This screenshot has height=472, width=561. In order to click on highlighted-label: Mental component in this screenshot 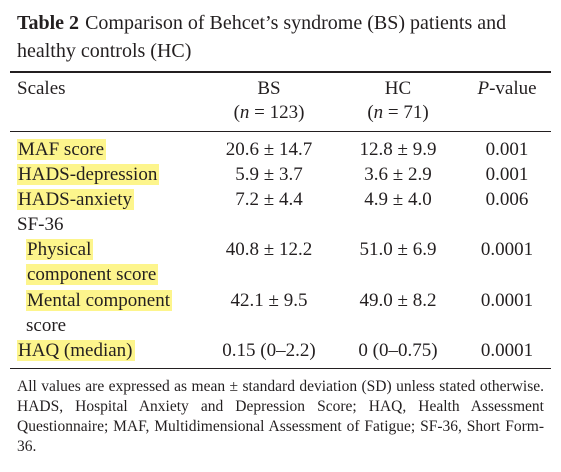, I will do `click(99, 300)`.